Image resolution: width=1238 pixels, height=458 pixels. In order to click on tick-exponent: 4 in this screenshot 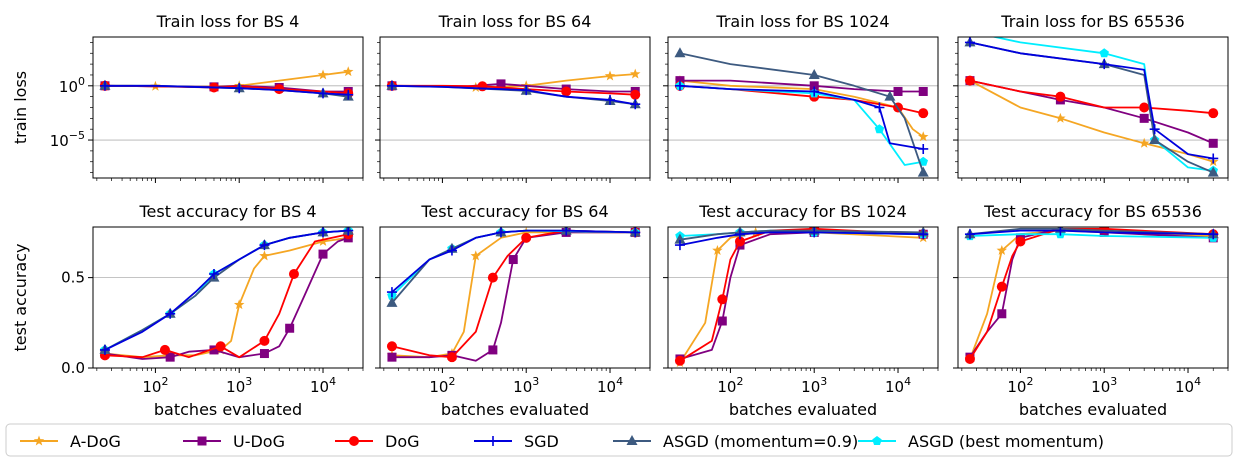, I will do `click(332, 381)`.